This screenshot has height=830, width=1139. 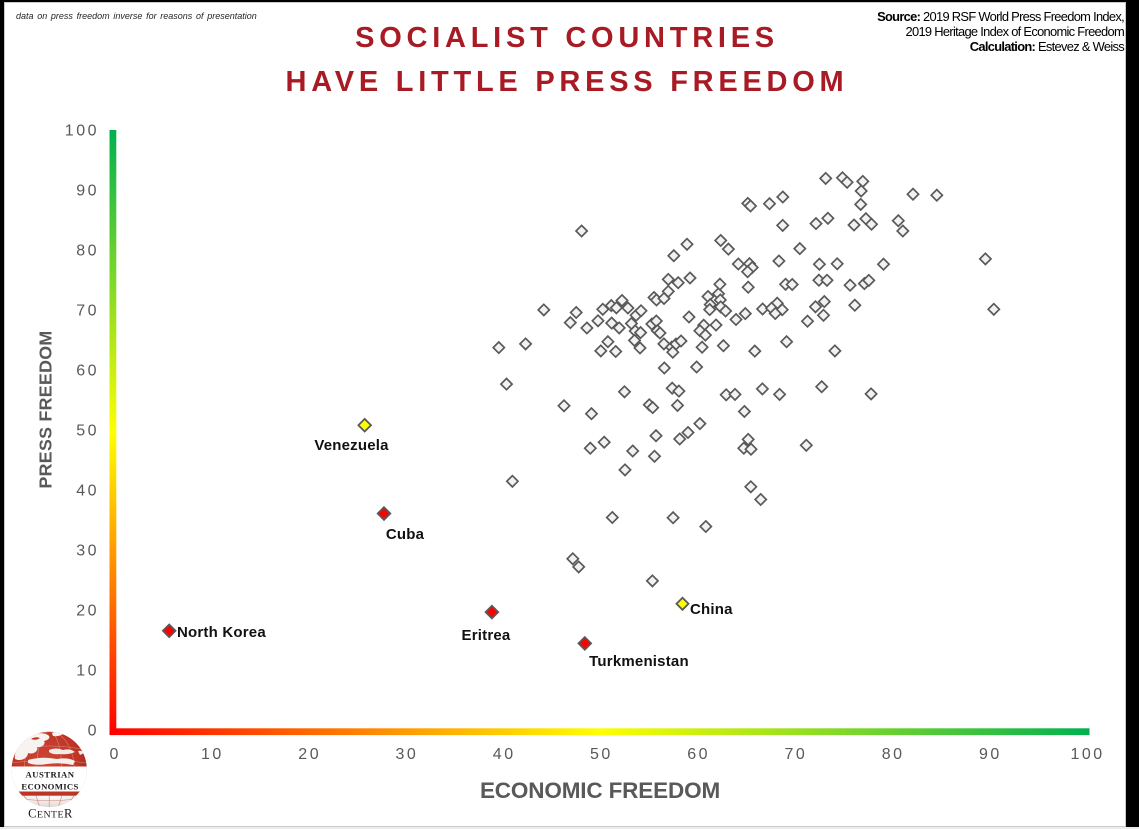 What do you see at coordinates (50, 774) in the screenshot?
I see `svg-text: AUSTRIAN` at bounding box center [50, 774].